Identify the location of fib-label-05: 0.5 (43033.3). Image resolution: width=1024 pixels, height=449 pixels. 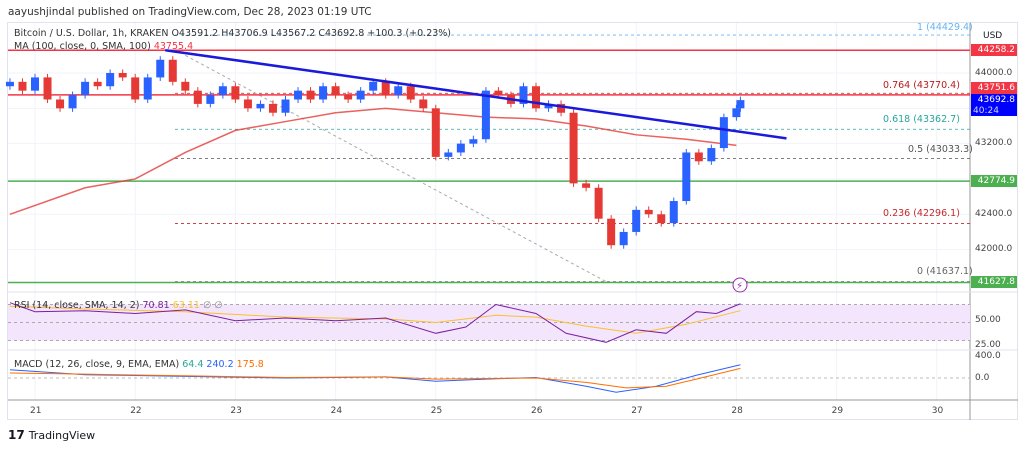
(940, 149).